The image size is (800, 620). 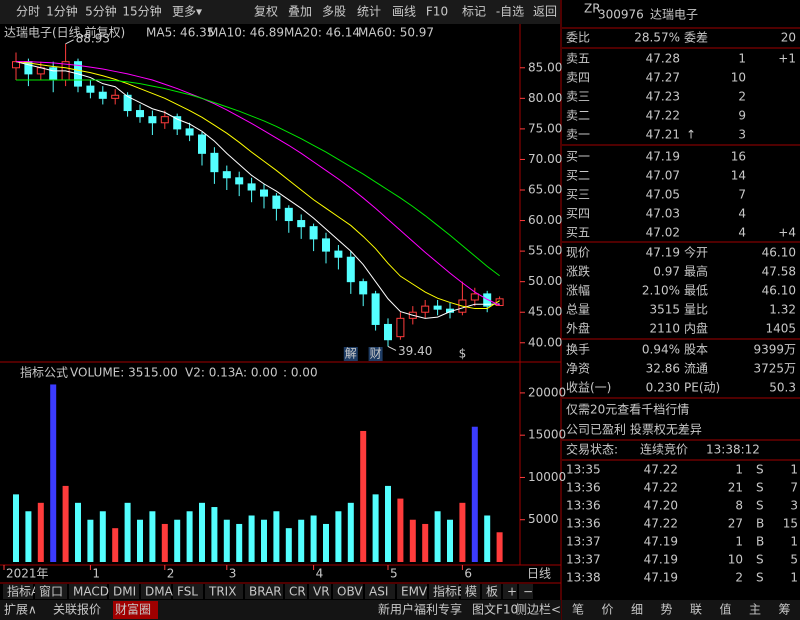 I want to click on side-tab: 细, so click(x=637, y=610).